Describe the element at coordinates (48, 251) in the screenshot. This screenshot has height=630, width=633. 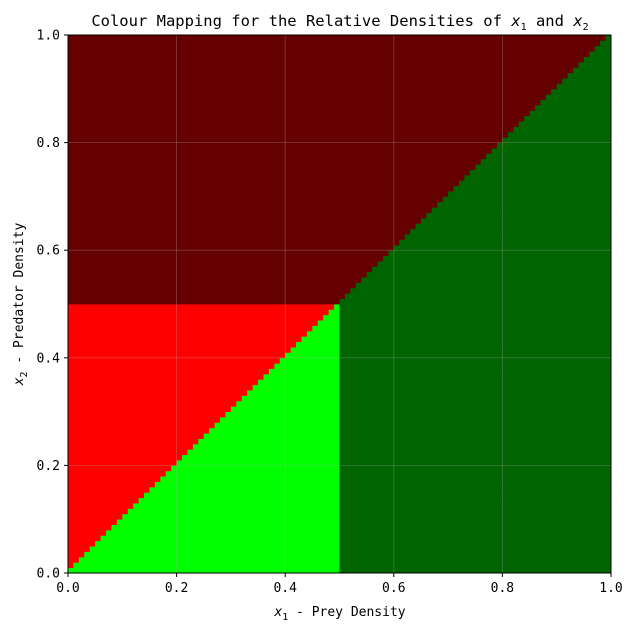
I see `y-tick-label: 0.6` at that location.